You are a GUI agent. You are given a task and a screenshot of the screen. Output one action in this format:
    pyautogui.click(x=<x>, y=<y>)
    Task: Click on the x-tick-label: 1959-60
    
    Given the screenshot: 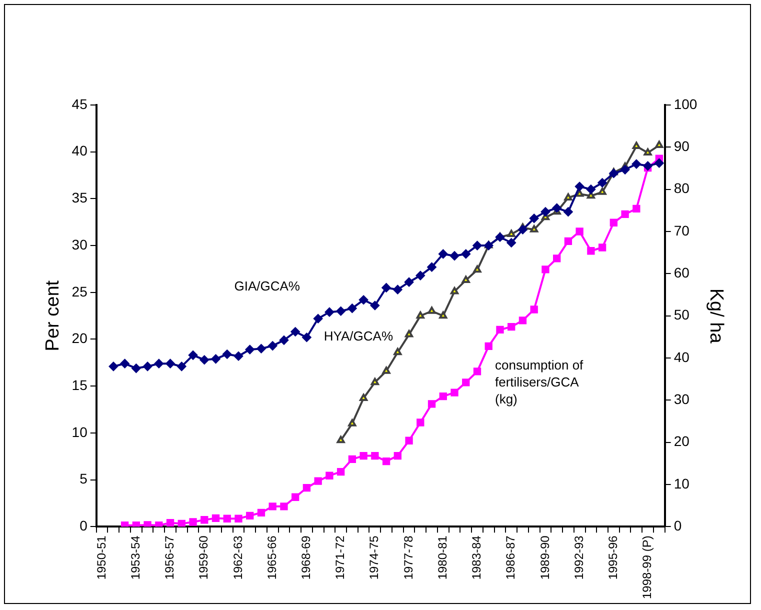 What is the action you would take?
    pyautogui.click(x=203, y=557)
    